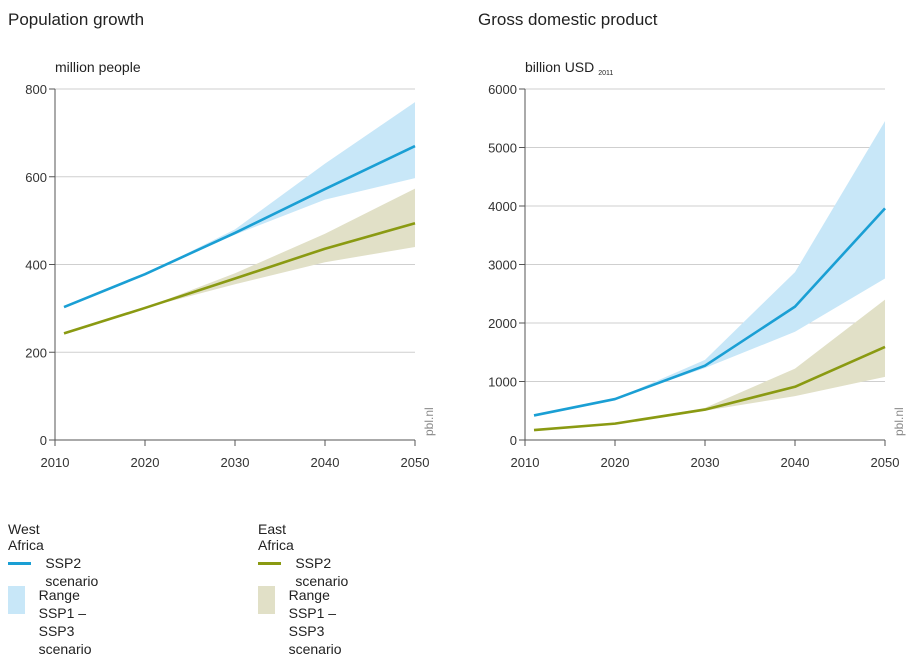  What do you see at coordinates (65, 631) in the screenshot?
I see `legend-west-range-sub: SSP1 – SSP3 scenario` at bounding box center [65, 631].